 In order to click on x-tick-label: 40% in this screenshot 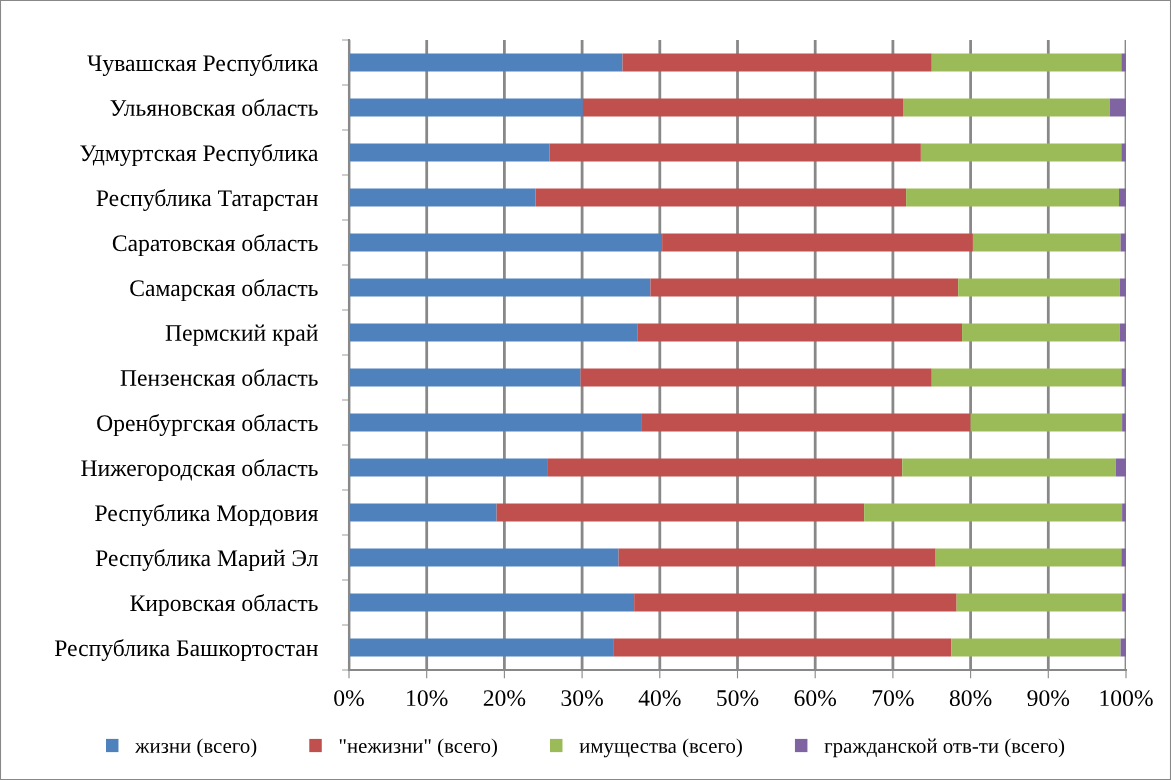, I will do `click(659, 698)`.